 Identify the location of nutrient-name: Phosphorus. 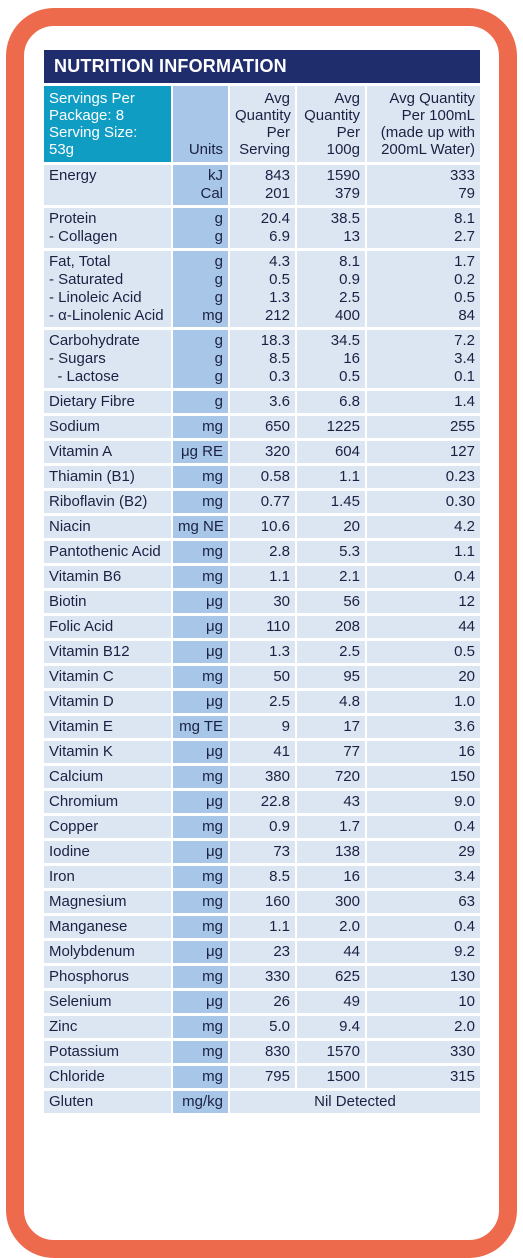
(107, 975).